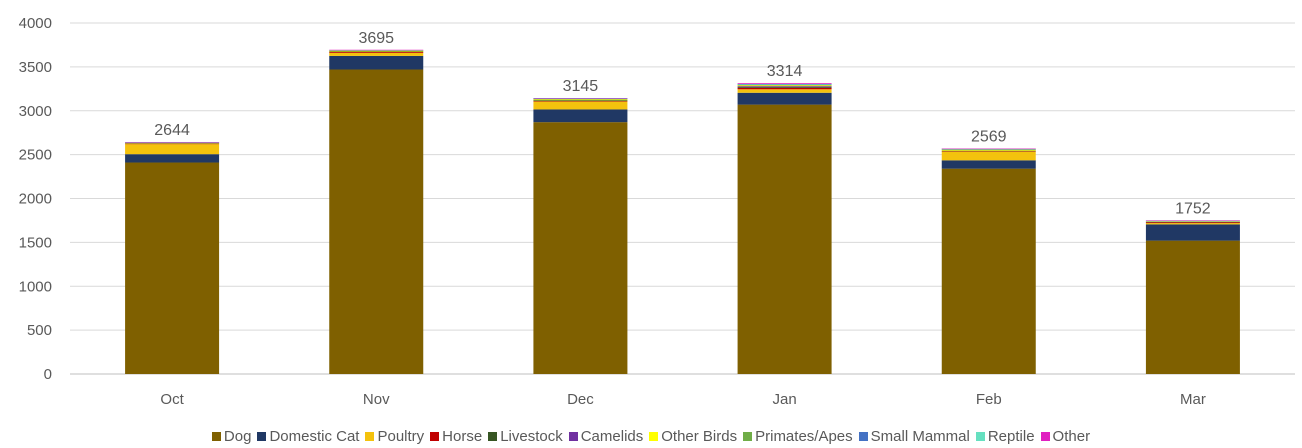 This screenshot has height=448, width=1302. I want to click on bar-total-label: 2644, so click(172, 130).